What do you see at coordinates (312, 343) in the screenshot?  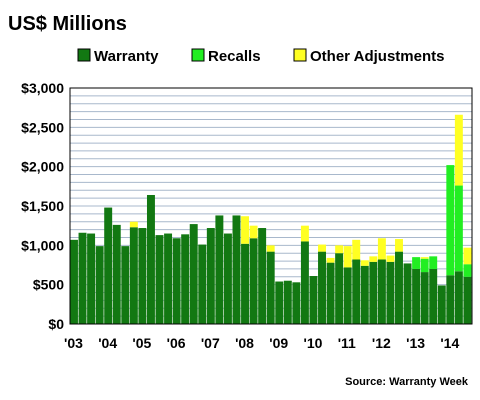 I see `x-tick-label: '10` at bounding box center [312, 343].